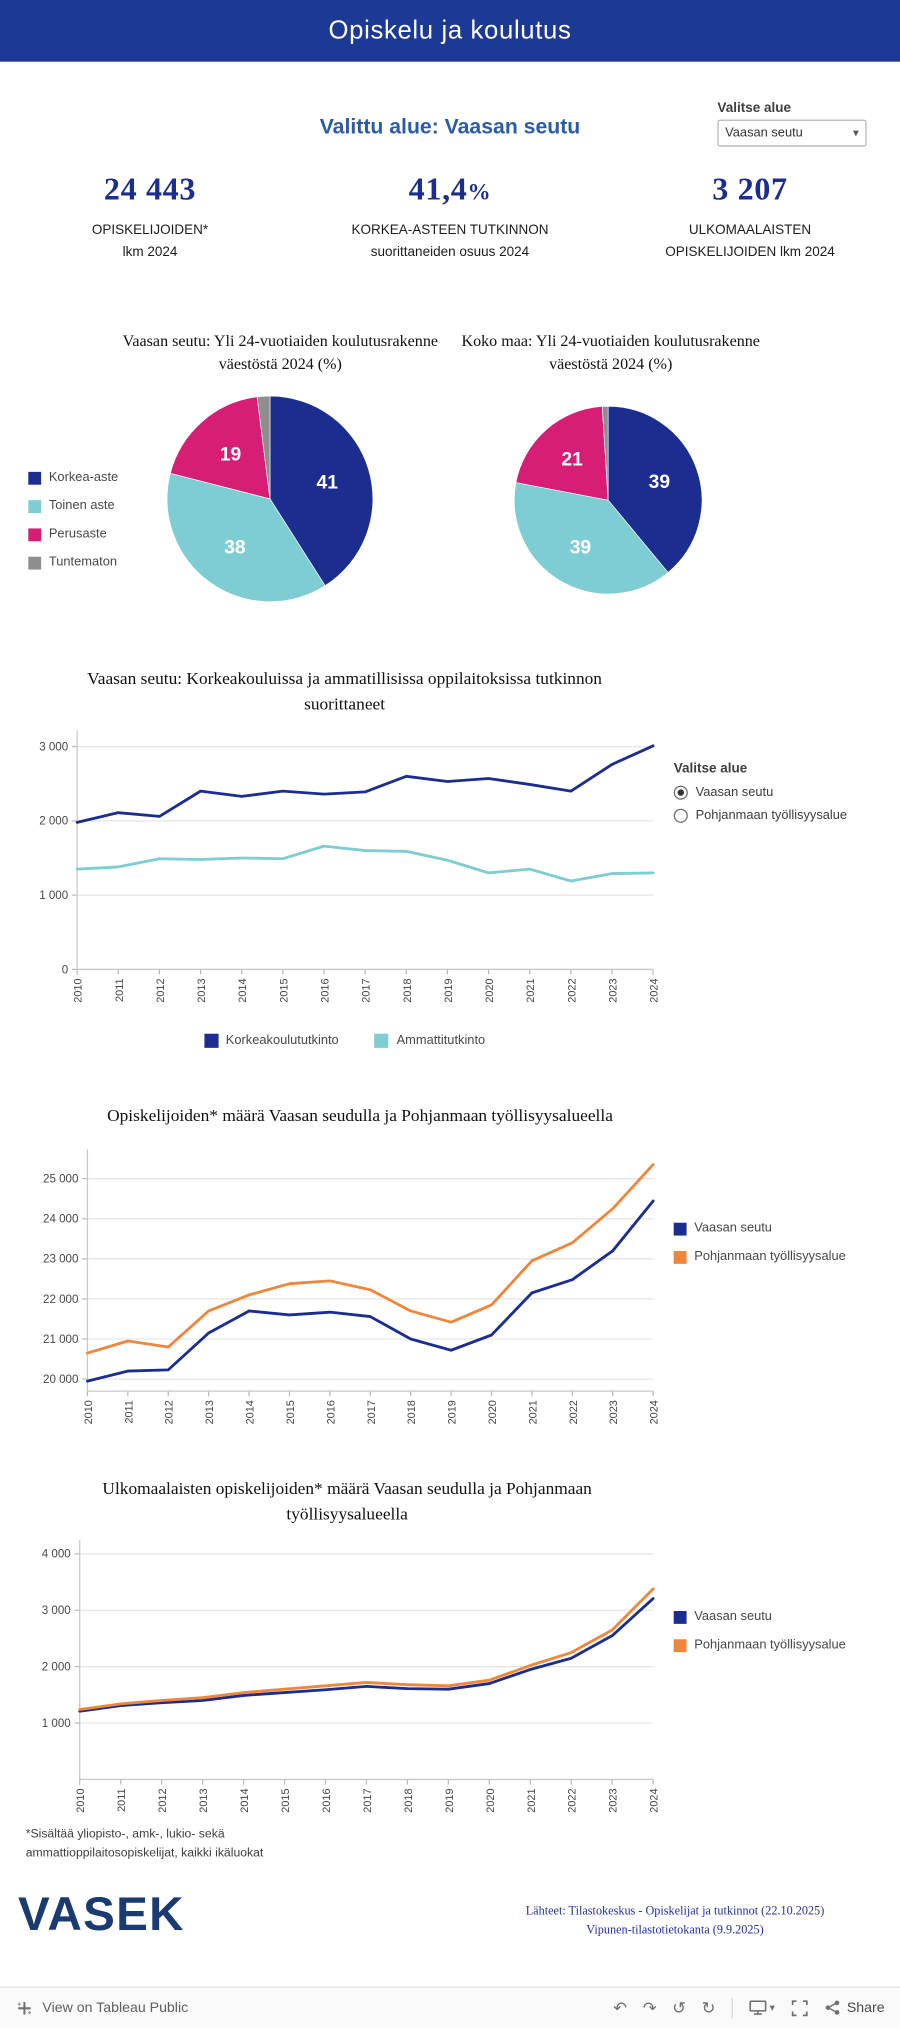  What do you see at coordinates (73, 506) in the screenshot?
I see `legend-item-toinen-aste: Toinen aste` at bounding box center [73, 506].